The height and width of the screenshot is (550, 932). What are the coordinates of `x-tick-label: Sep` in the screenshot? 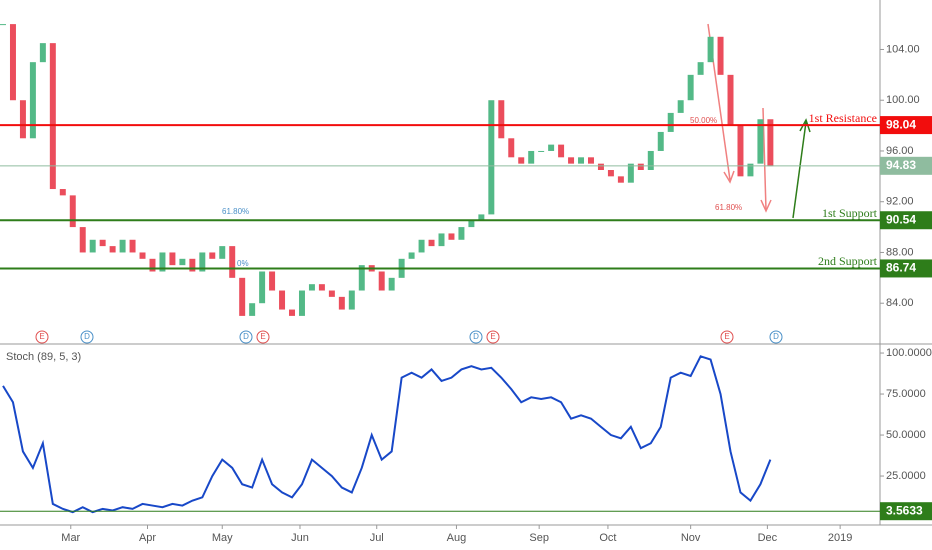 It's located at (539, 538).